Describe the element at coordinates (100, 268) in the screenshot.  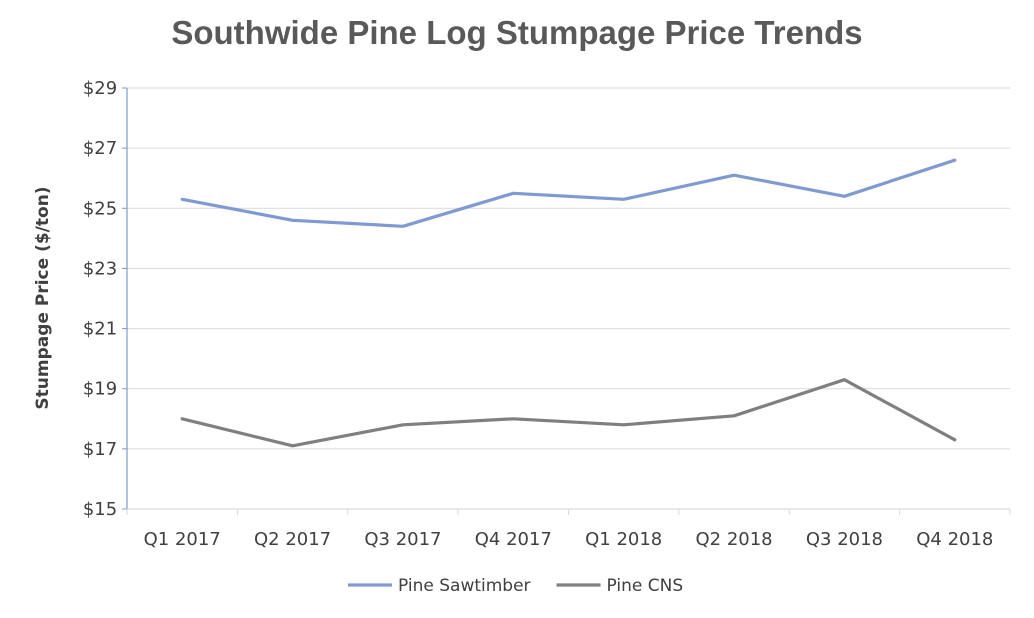
I see `y-tick-label: $23` at that location.